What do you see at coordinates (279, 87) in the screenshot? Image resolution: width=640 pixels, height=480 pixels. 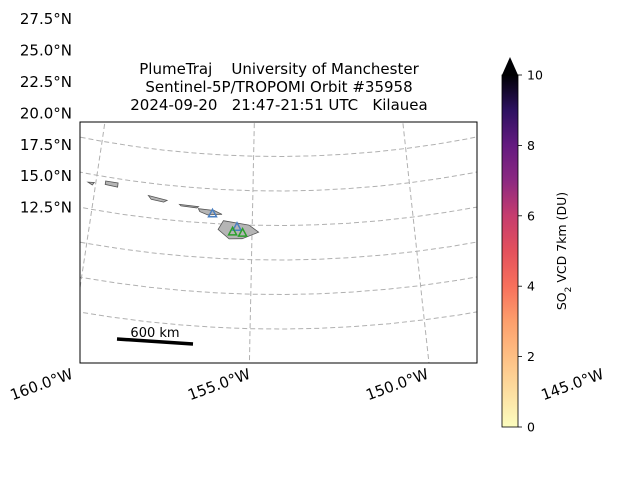 I see `title-line-2: Sentinel-5P/TROPOMI Orbit #35958` at bounding box center [279, 87].